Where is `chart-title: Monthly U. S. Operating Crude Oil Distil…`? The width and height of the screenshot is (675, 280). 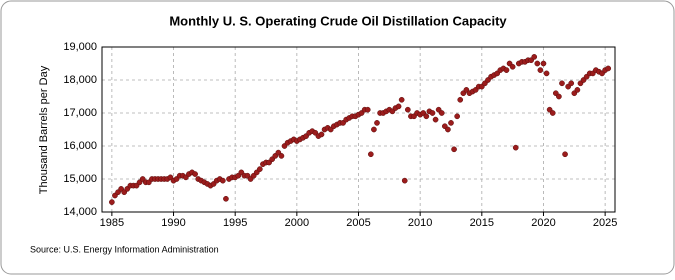 chart-title: Monthly U. S. Operating Crude Oil Distil… is located at coordinates (338, 20).